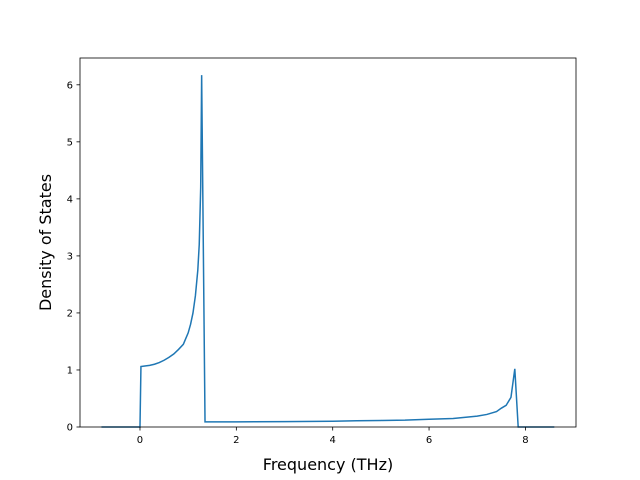 The image size is (640, 480). Describe the element at coordinates (45, 242) in the screenshot. I see `y-axis-label: Density of States` at that location.